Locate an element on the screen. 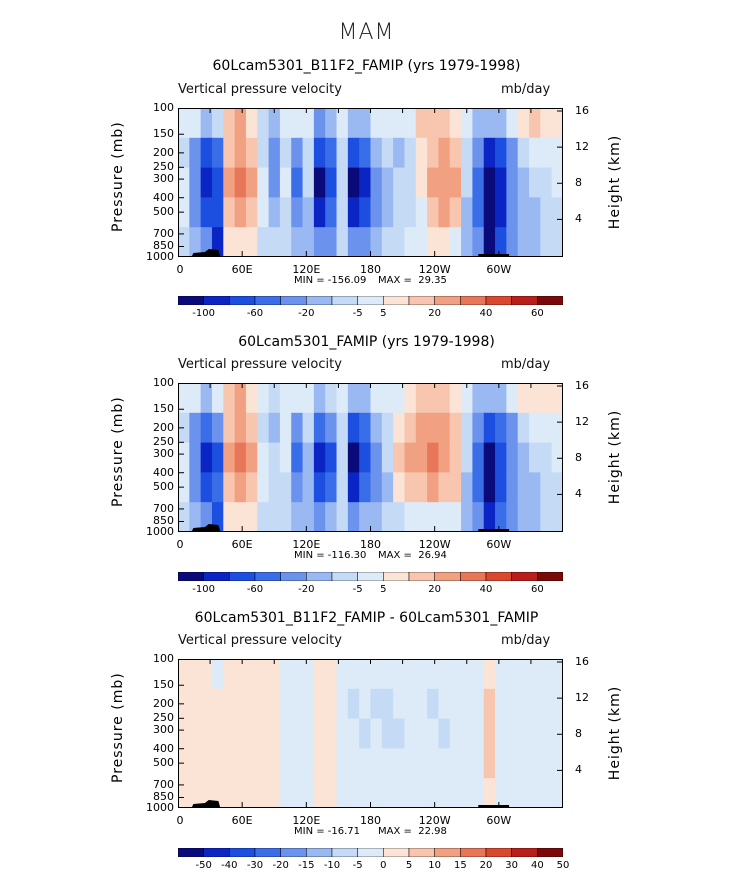 The height and width of the screenshot is (888, 733). figure-title: MAM is located at coordinates (366, 32).